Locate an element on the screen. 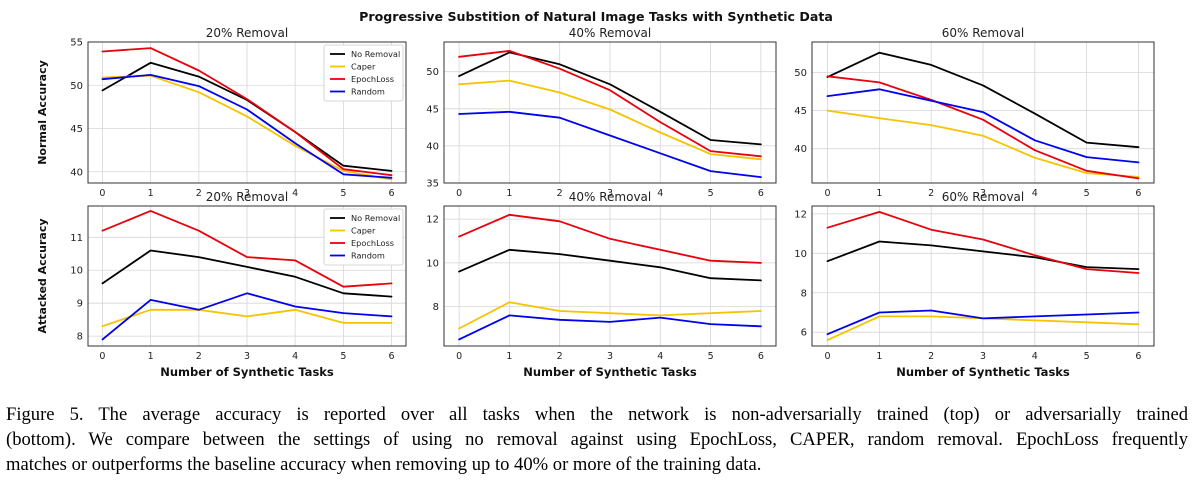  y-axis-label: Attacked Accuracy is located at coordinates (42, 275).